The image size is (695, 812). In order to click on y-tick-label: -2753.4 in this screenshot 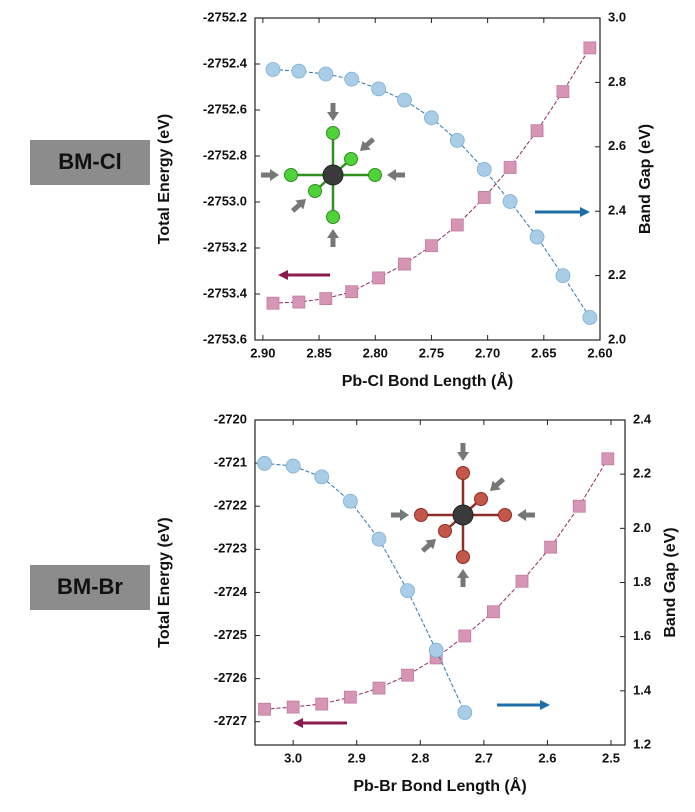, I will do `click(225, 292)`.